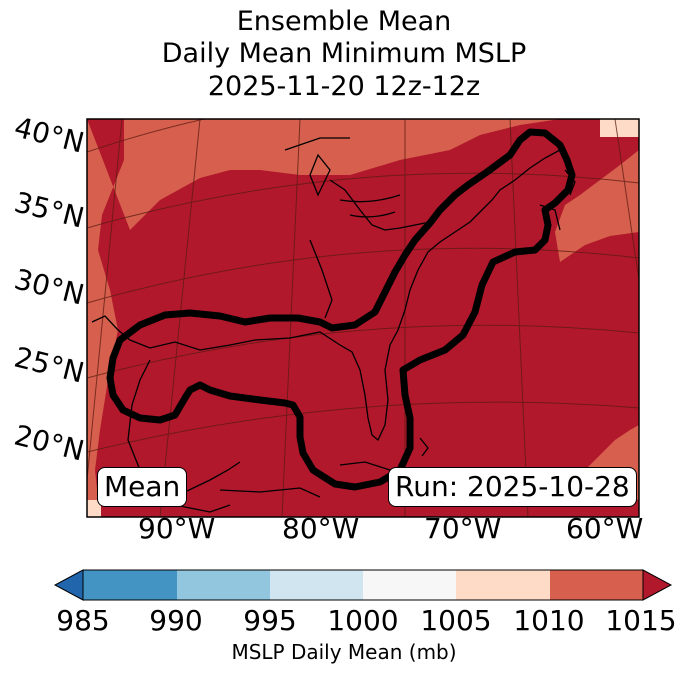  What do you see at coordinates (344, 652) in the screenshot?
I see `colorbar-label: MSLP Daily Mean (mb)` at bounding box center [344, 652].